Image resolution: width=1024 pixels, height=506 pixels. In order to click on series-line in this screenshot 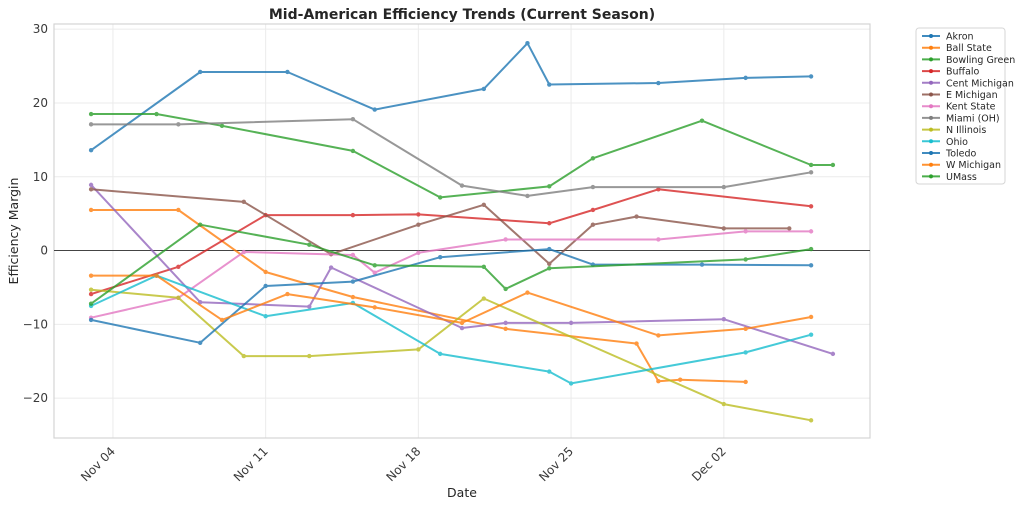, I will do `click(440, 226)`.